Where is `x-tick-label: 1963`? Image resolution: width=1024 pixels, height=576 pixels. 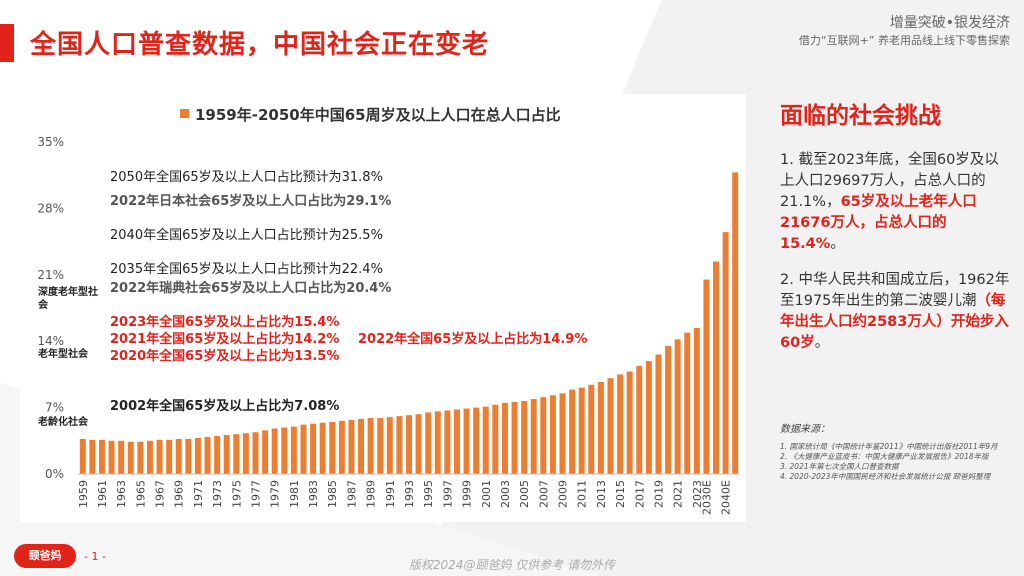
x-tick-label: 1963 is located at coordinates (121, 494).